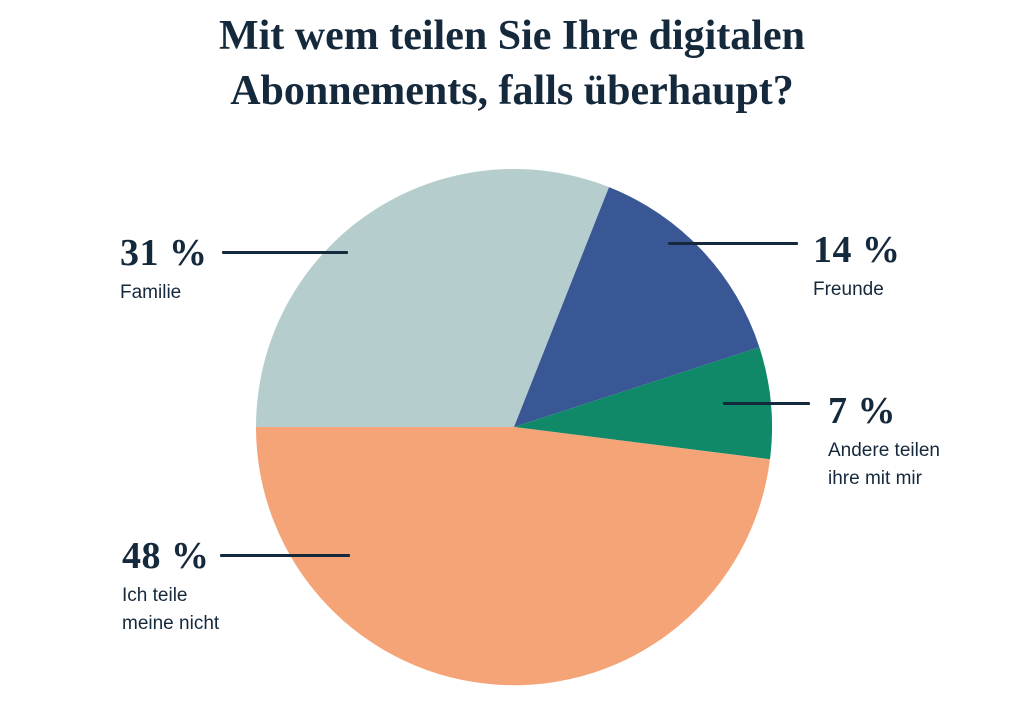 This screenshot has height=712, width=1024. I want to click on percent-label-andere: 7 %, so click(862, 411).